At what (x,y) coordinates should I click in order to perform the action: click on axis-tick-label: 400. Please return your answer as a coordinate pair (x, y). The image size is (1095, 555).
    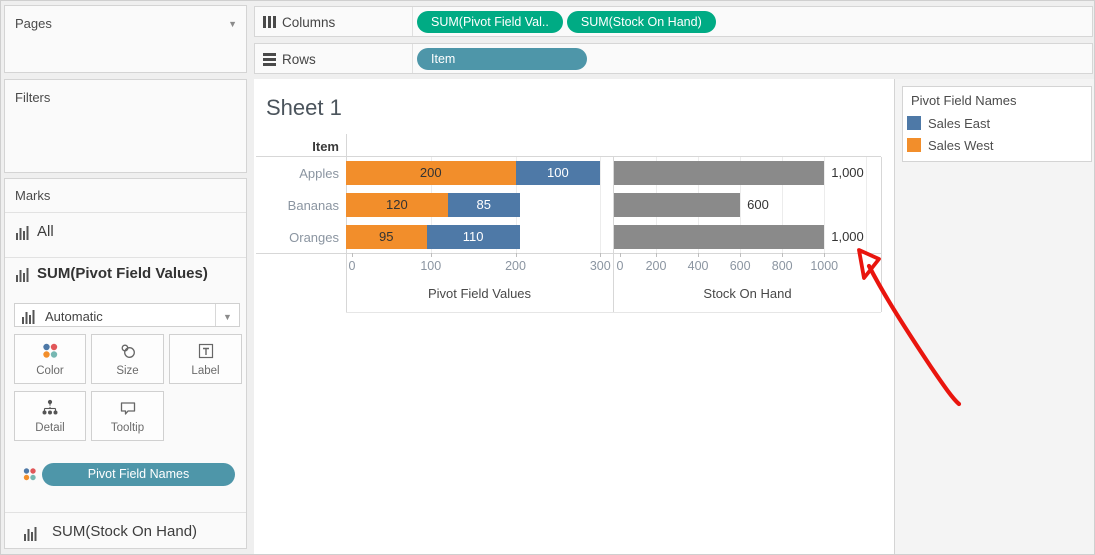
    Looking at the image, I should click on (698, 266).